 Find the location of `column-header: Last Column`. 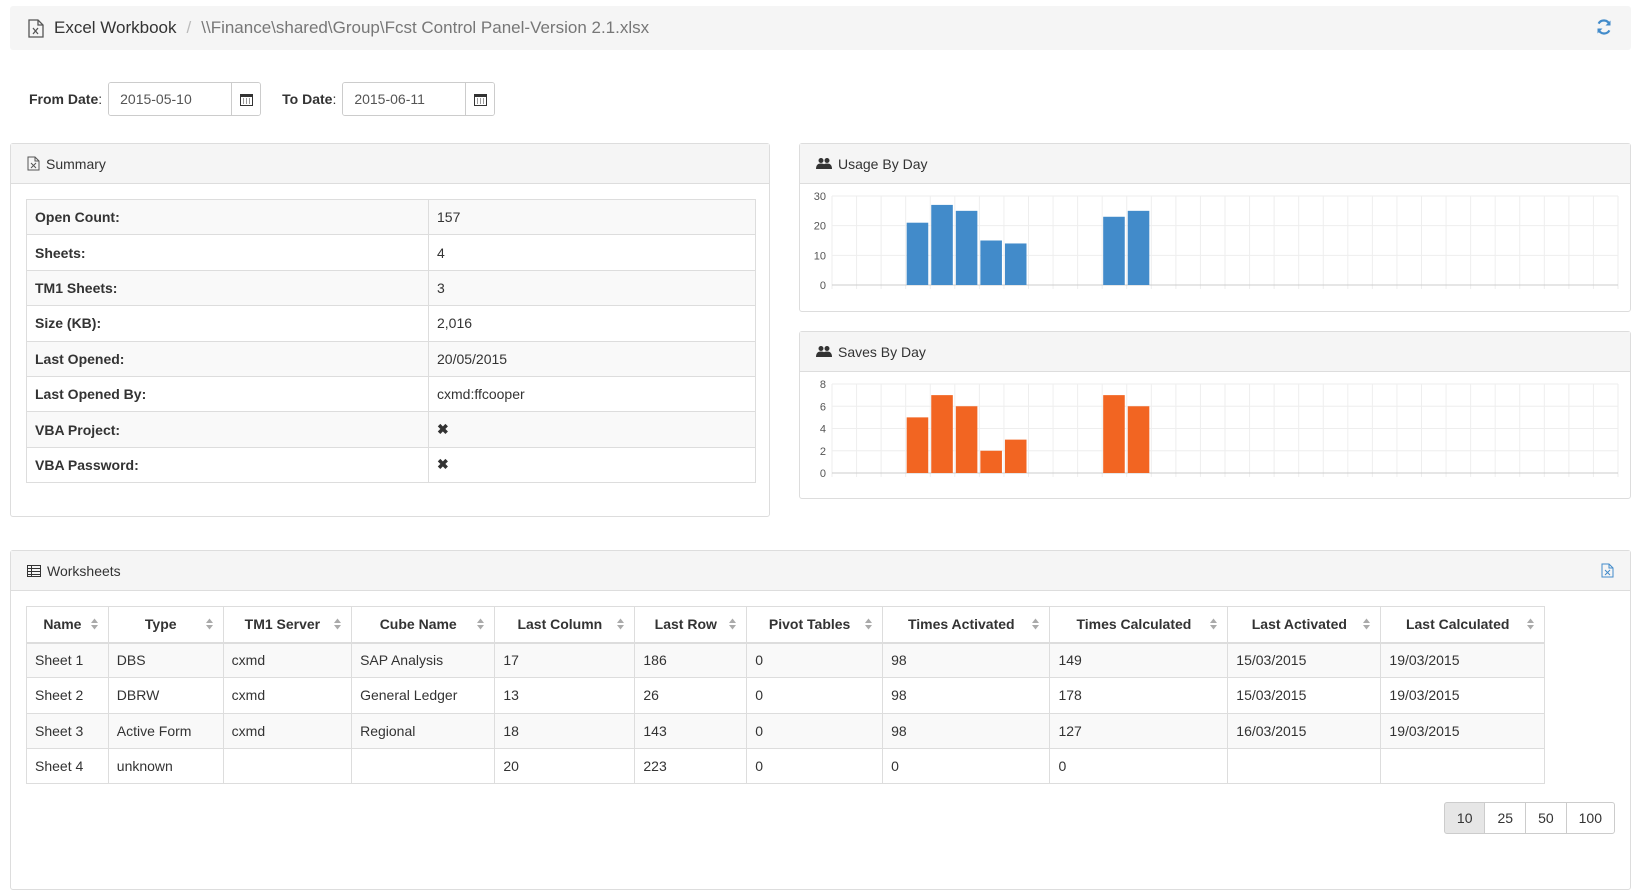

column-header: Last Column is located at coordinates (565, 625).